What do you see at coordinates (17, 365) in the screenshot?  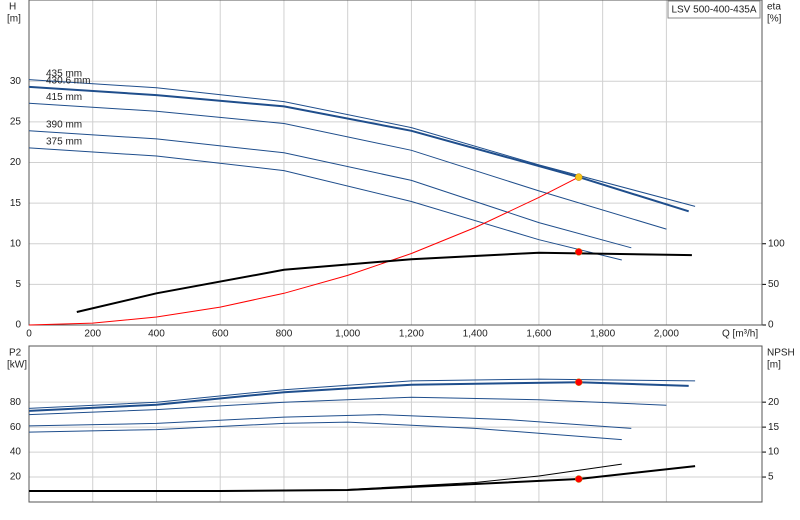 I see `y-axis-unit: [kW]` at bounding box center [17, 365].